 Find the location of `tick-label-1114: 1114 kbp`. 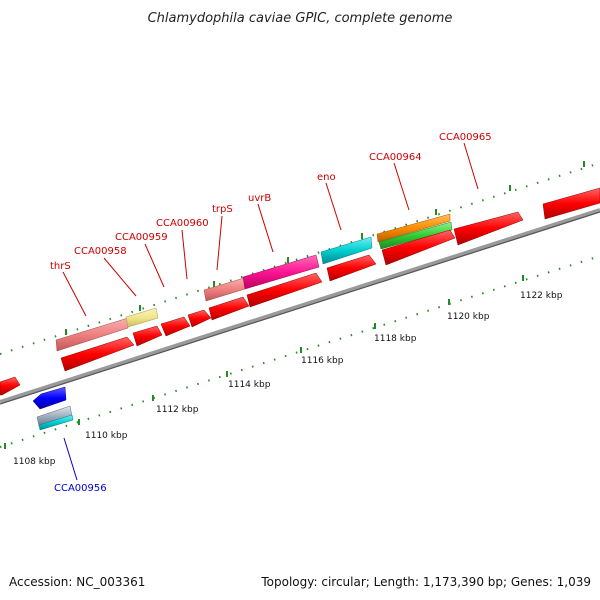

tick-label-1114: 1114 kbp is located at coordinates (249, 385).